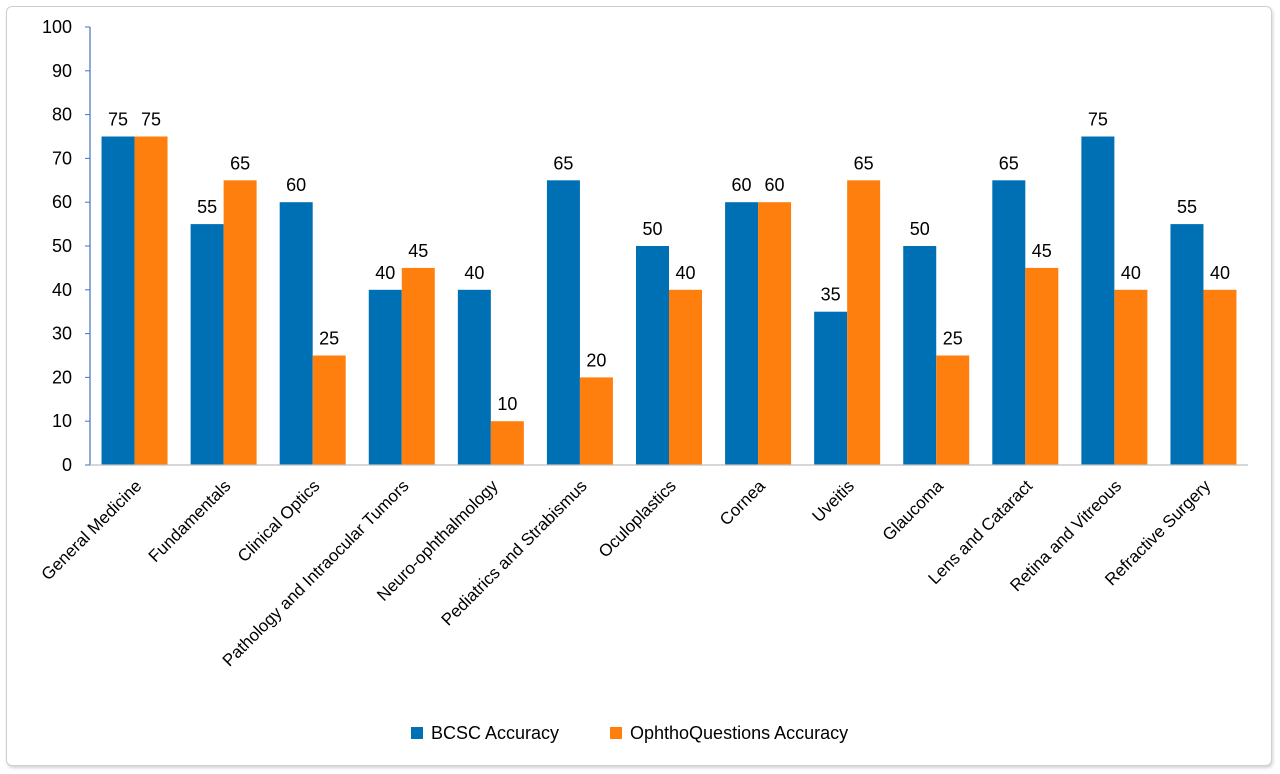  Describe the element at coordinates (62, 421) in the screenshot. I see `y-tick-label-10: 10` at that location.